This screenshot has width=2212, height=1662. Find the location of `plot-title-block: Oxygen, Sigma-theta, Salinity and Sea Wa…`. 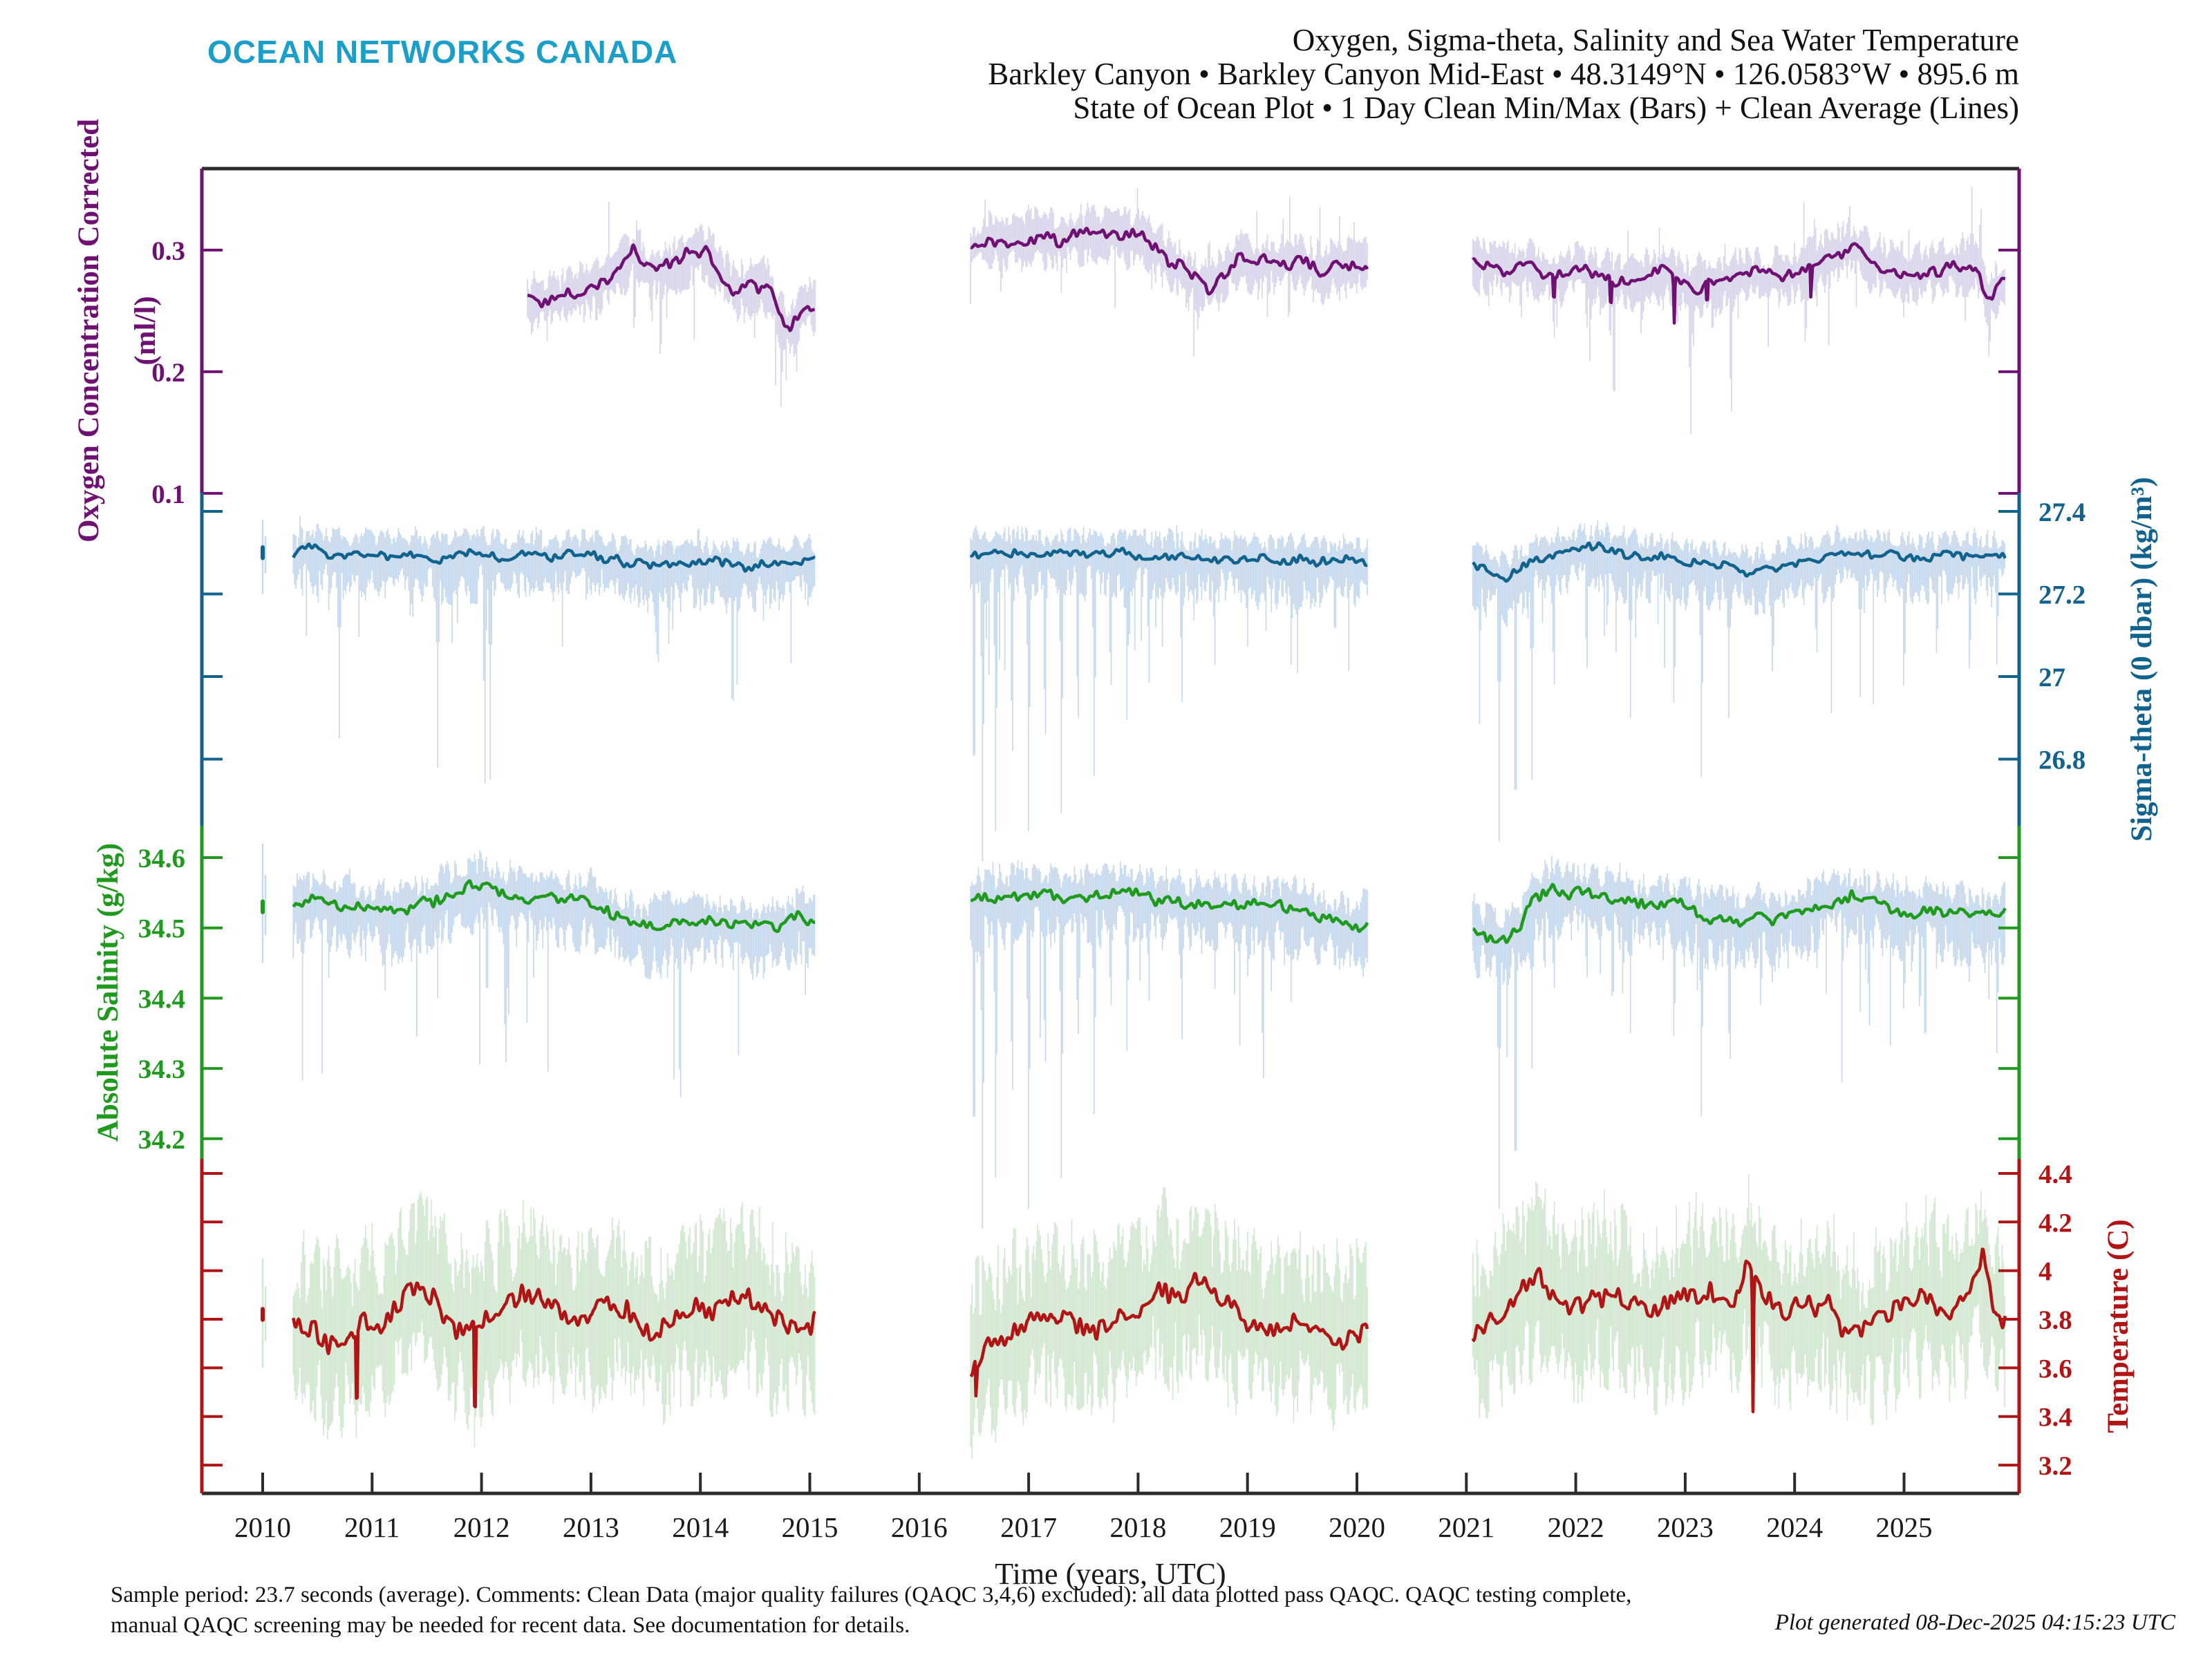

plot-title-block: Oxygen, Sigma-theta, Salinity and Sea Wa… is located at coordinates (1503, 74).